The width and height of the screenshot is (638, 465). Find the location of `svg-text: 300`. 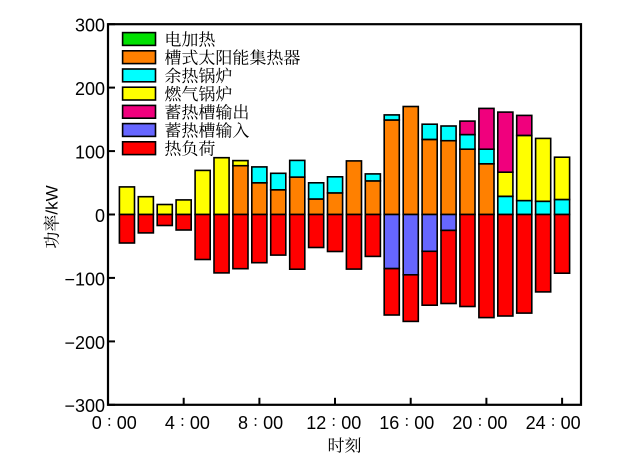

svg-text: 300 is located at coordinates (90, 26).